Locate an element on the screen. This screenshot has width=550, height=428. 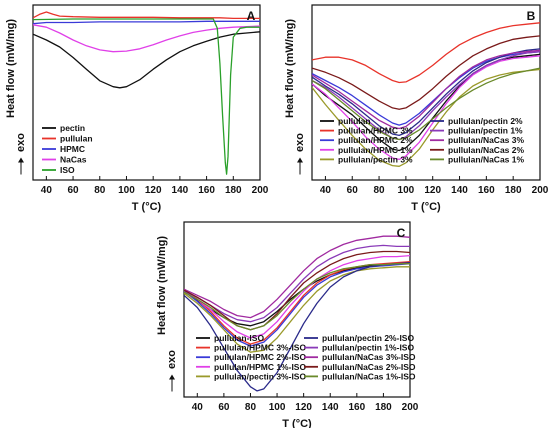
series-line-pullulan is located at coordinates (146, 15).